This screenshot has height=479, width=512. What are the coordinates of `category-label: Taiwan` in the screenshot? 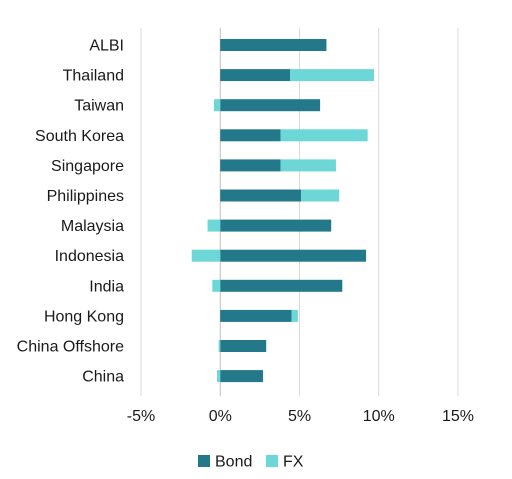 It's located at (99, 106).